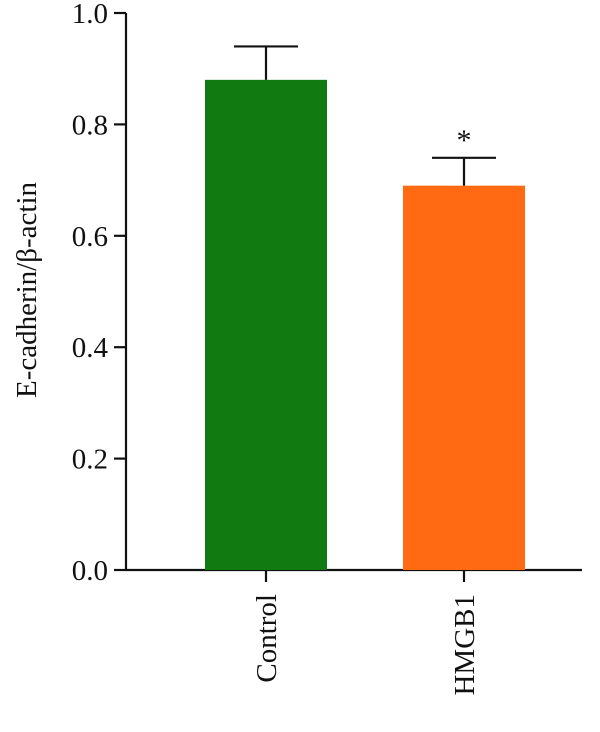  I want to click on y-tick-label: 1.0, so click(90, 15).